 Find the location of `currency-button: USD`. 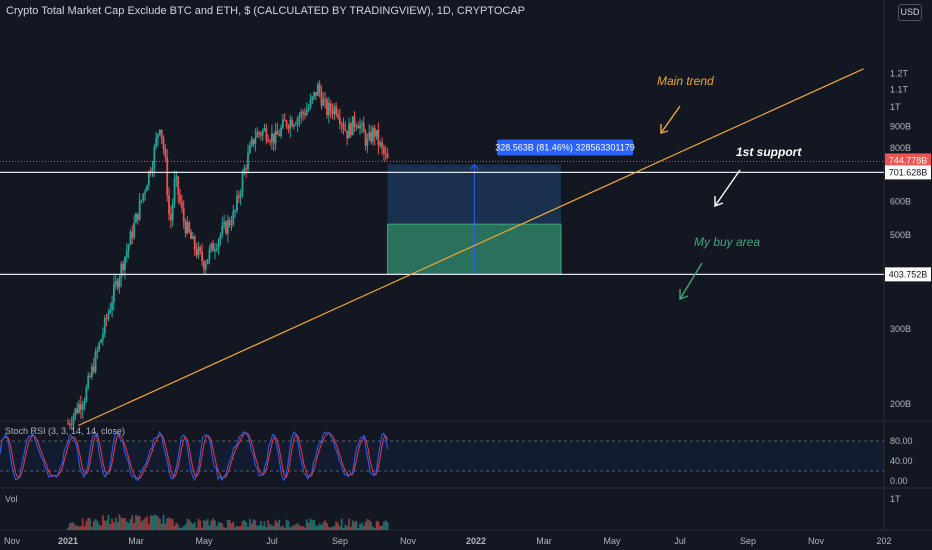

currency-button: USD is located at coordinates (910, 12).